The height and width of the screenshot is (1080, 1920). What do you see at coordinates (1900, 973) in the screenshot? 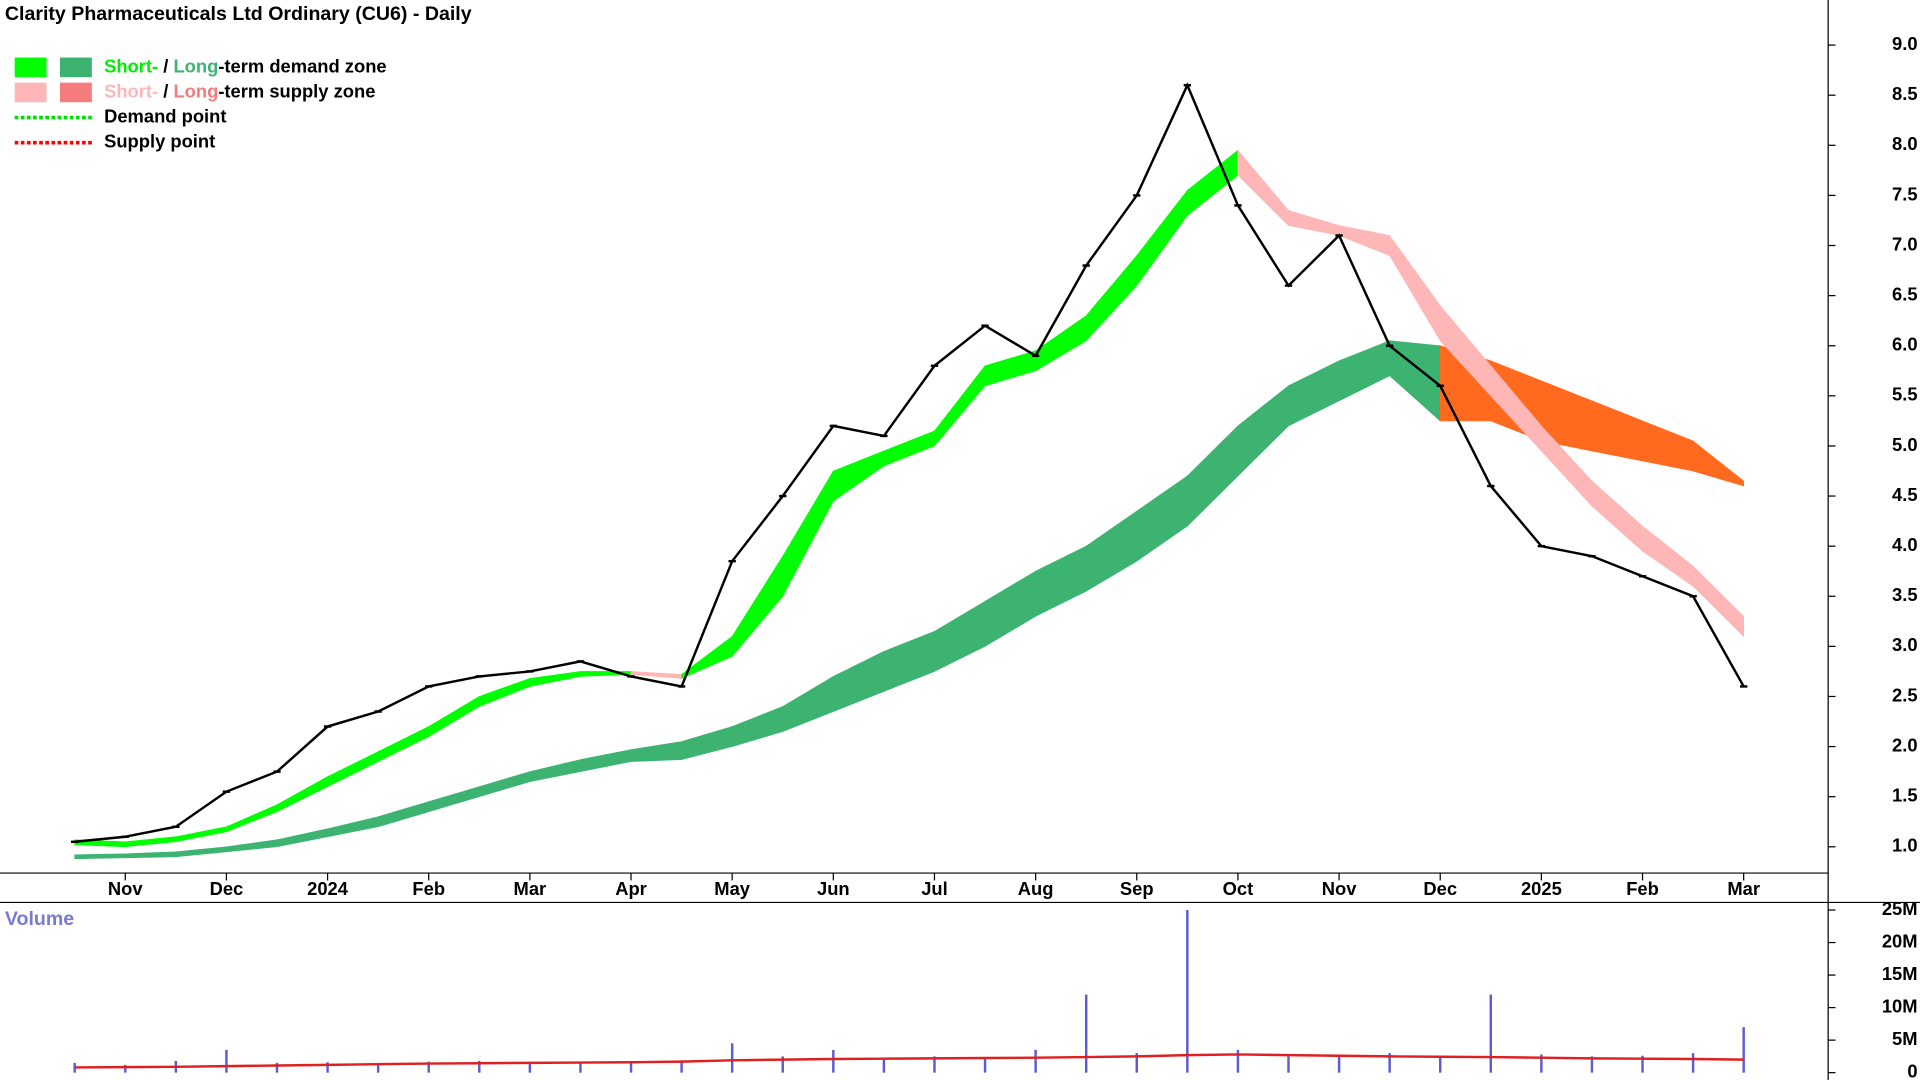
I see `volume-tick-label: 15M` at bounding box center [1900, 973].